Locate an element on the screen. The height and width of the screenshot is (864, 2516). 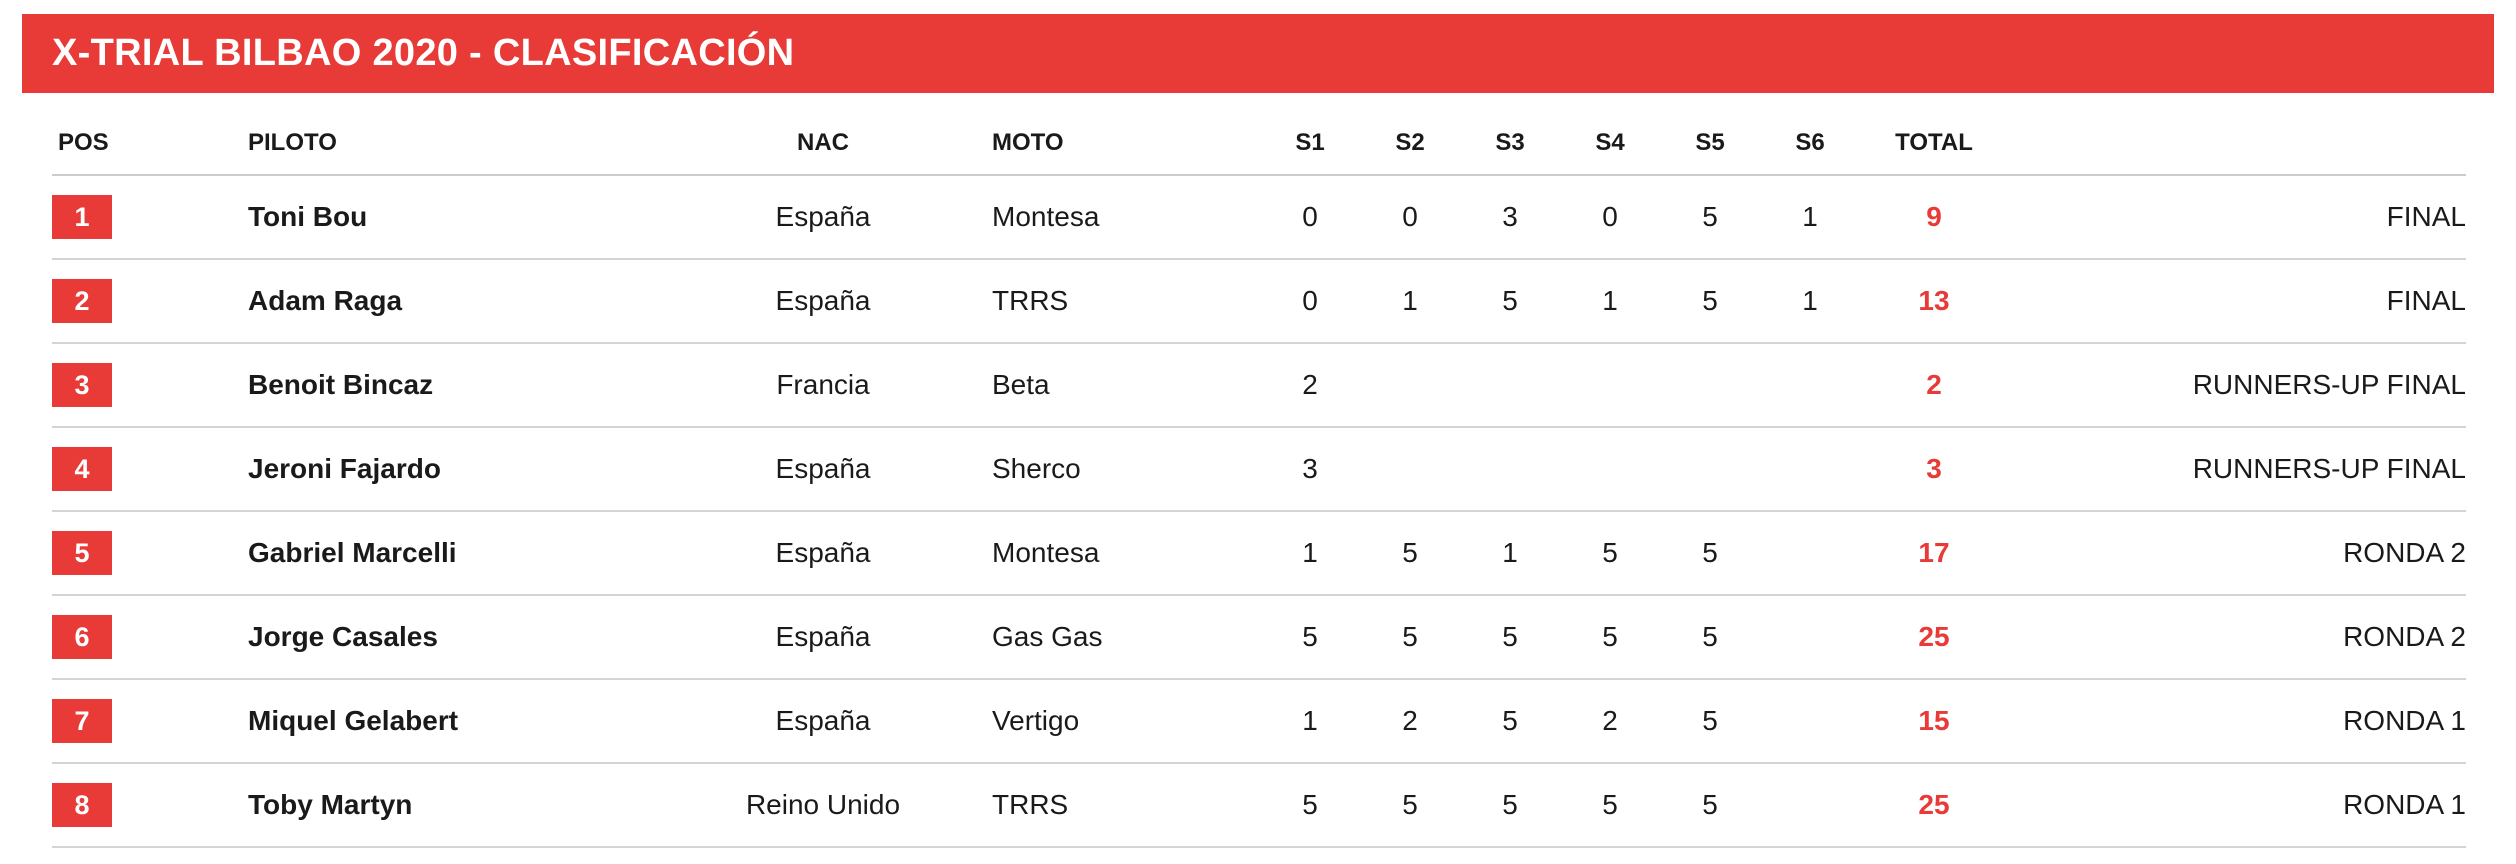
total-score: 3 is located at coordinates (1934, 469).